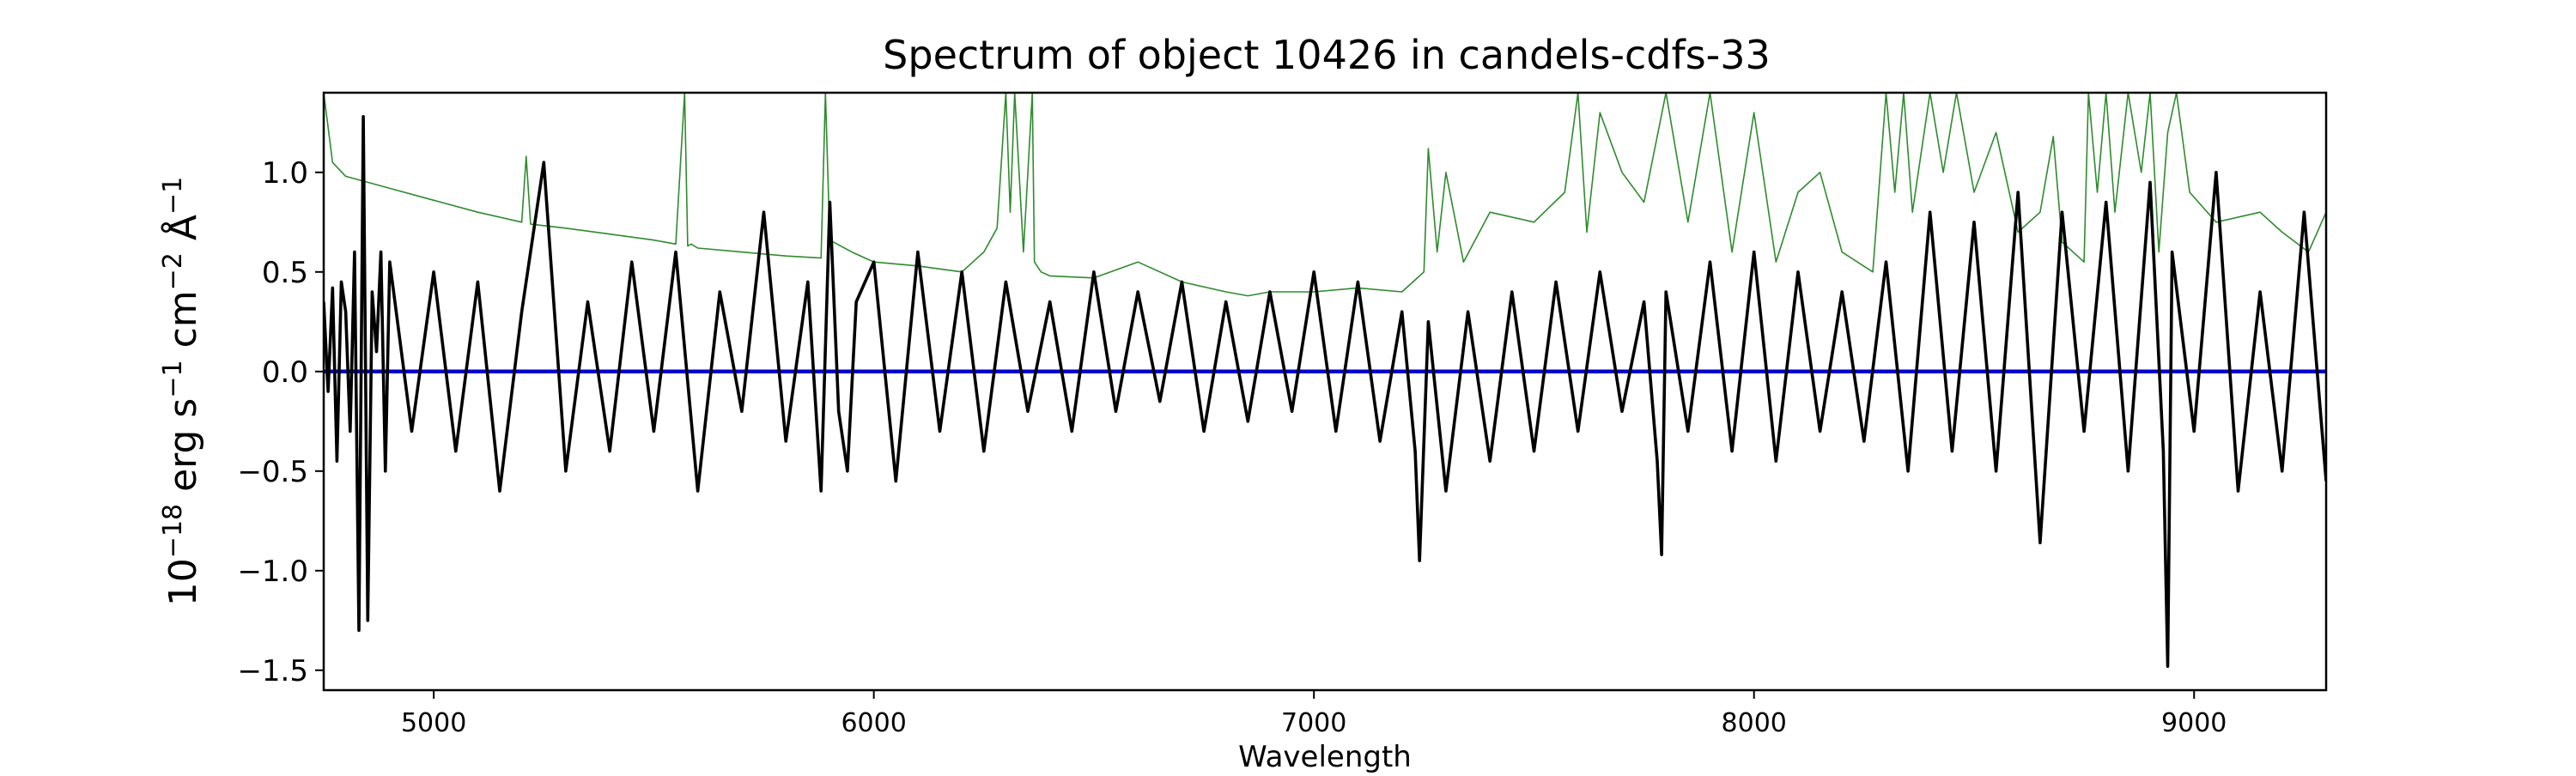 The width and height of the screenshot is (2576, 776). Describe the element at coordinates (272, 572) in the screenshot. I see `y-tick-label: −1.0` at that location.